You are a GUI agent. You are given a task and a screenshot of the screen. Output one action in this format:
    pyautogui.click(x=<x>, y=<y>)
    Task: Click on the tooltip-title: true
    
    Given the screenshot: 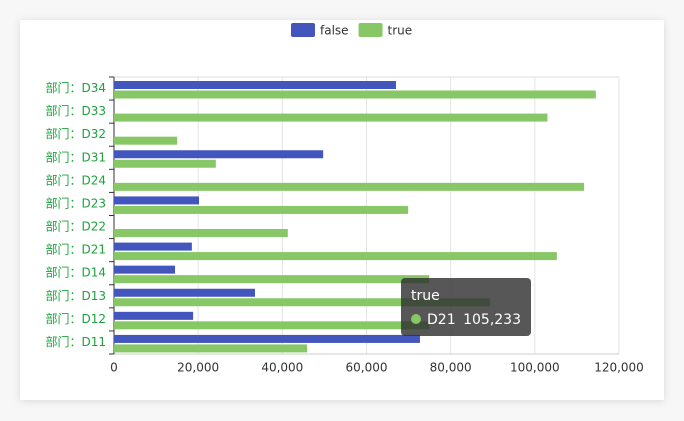 What is the action you would take?
    pyautogui.click(x=425, y=296)
    